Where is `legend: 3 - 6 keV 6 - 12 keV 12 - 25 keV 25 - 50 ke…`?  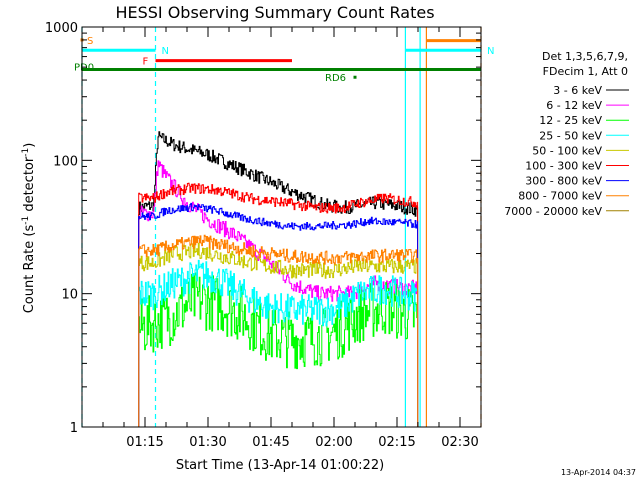 legend: 3 - 6 keV 6 - 12 keV 12 - 25 keV 25 - 50 ke… is located at coordinates (566, 151).